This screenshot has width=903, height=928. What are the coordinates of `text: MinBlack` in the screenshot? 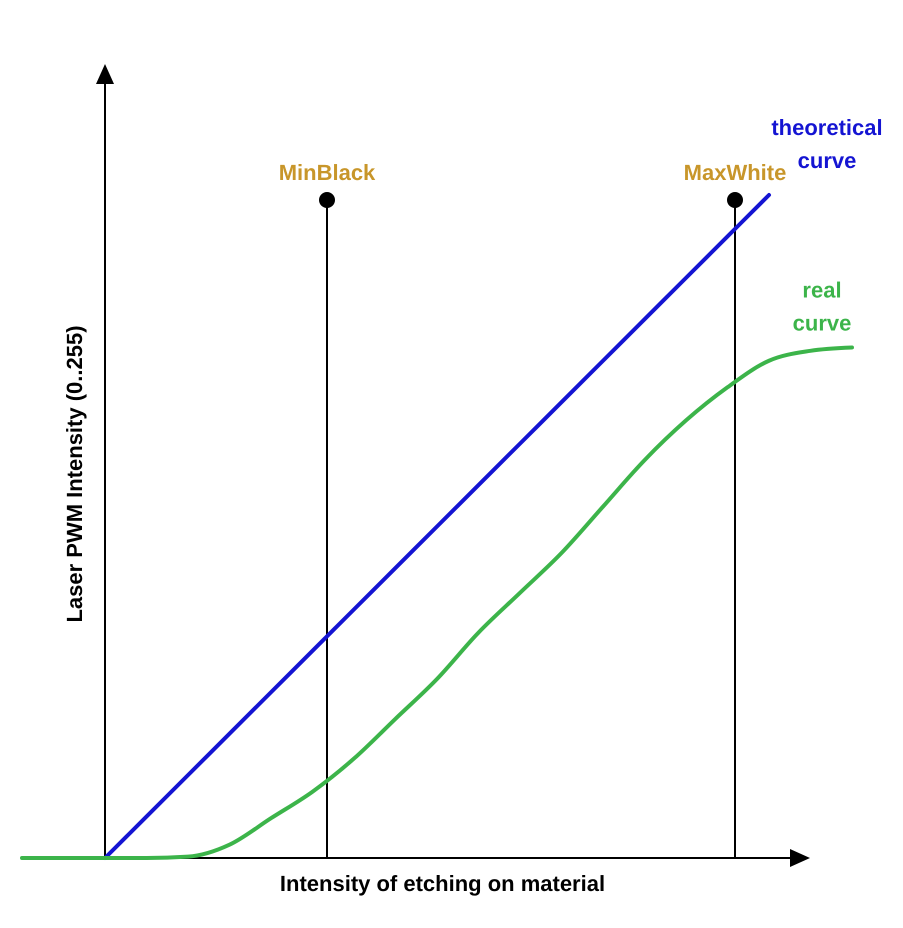 It's located at (327, 172).